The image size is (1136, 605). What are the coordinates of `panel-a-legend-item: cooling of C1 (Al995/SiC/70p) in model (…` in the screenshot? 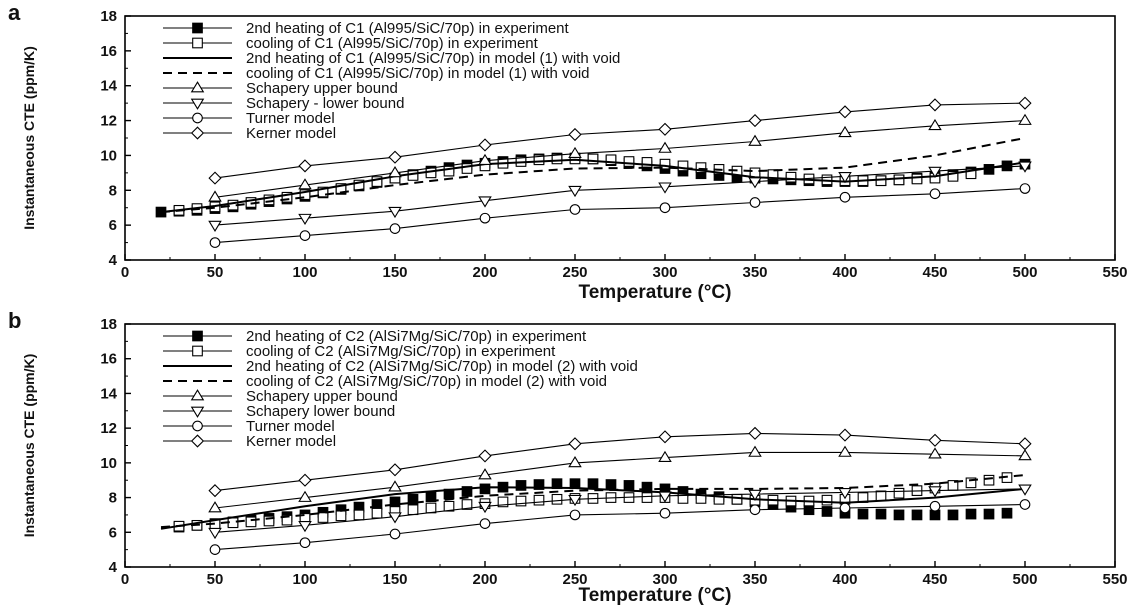 It's located at (376, 73).